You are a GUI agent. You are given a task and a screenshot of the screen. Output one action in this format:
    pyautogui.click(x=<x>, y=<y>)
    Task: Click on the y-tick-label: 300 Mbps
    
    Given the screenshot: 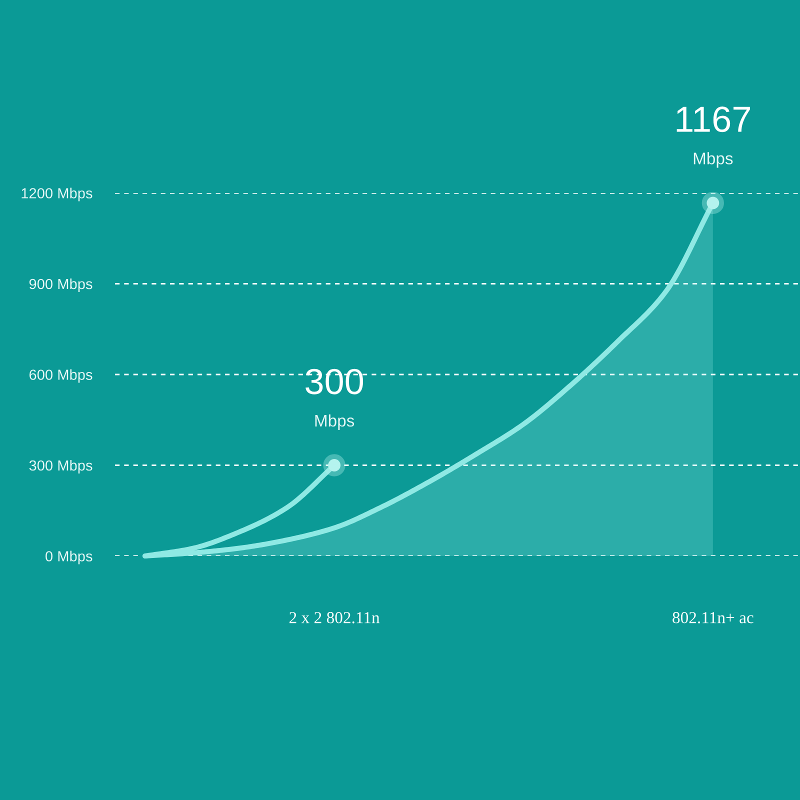 What is the action you would take?
    pyautogui.click(x=60, y=467)
    